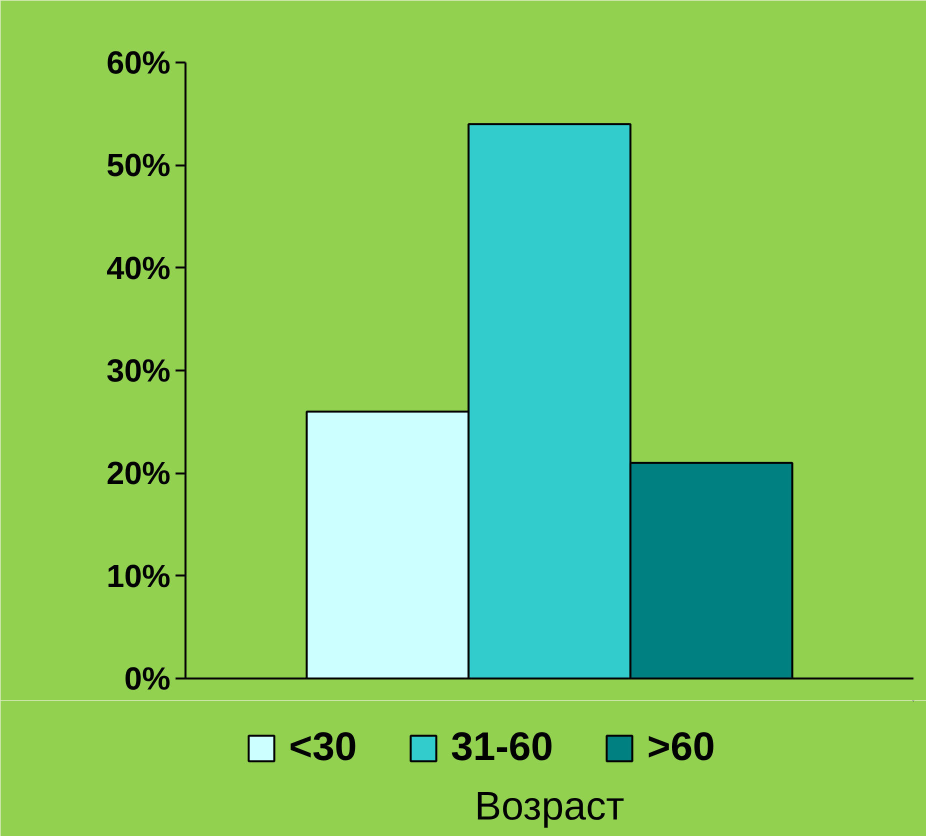  What do you see at coordinates (138, 268) in the screenshot?
I see `y-tick-label: 40%` at bounding box center [138, 268].